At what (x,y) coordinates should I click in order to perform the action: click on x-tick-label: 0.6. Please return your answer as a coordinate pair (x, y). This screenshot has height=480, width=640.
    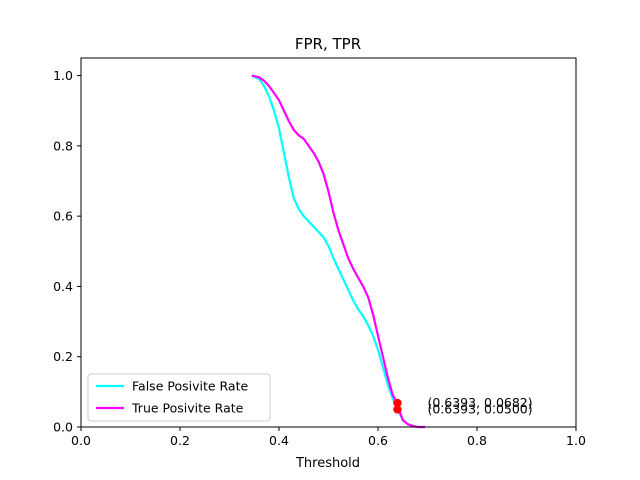
    Looking at the image, I should click on (378, 440).